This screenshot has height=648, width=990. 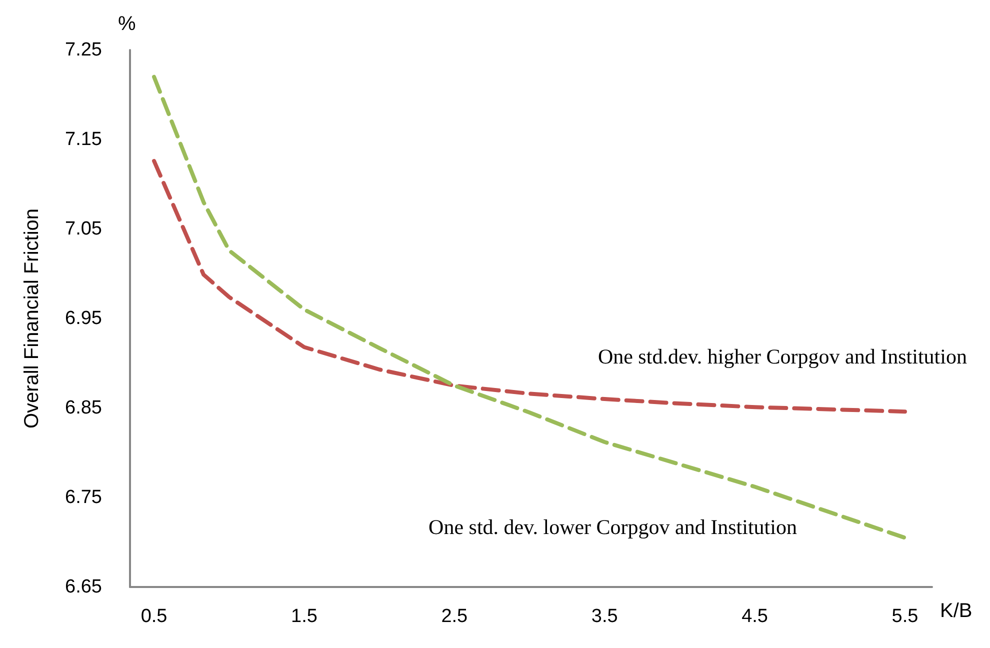 I want to click on x-axis-title: K/B, so click(x=956, y=611).